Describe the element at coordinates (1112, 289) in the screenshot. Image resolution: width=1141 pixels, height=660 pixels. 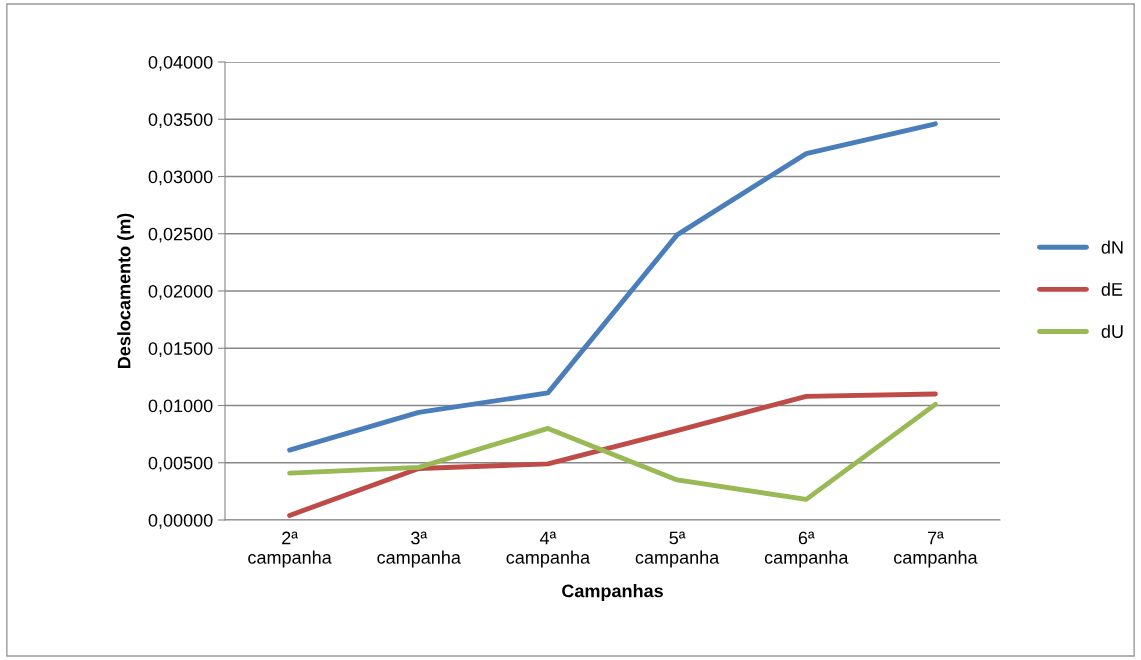
I see `legend-label: dE` at that location.